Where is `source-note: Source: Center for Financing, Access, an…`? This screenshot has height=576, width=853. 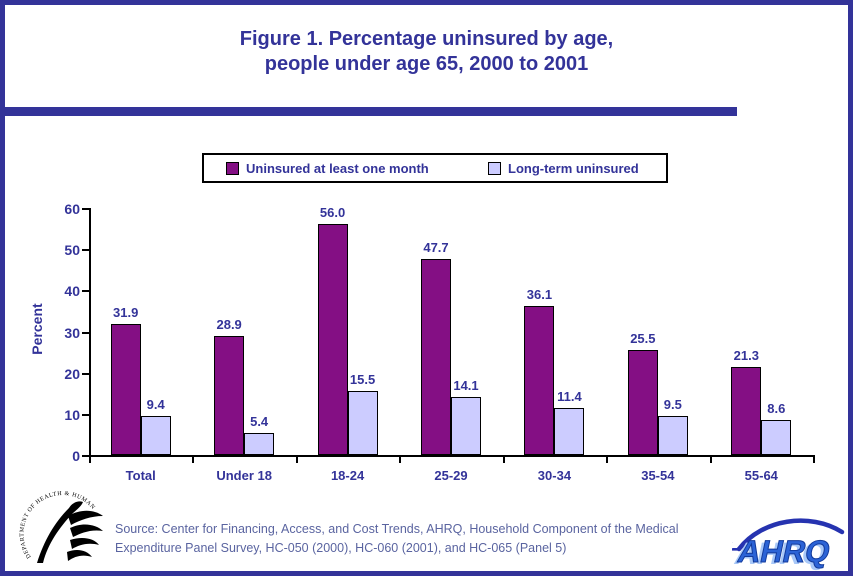
source-note: Source: Center for Financing, Access, an… is located at coordinates (422, 539).